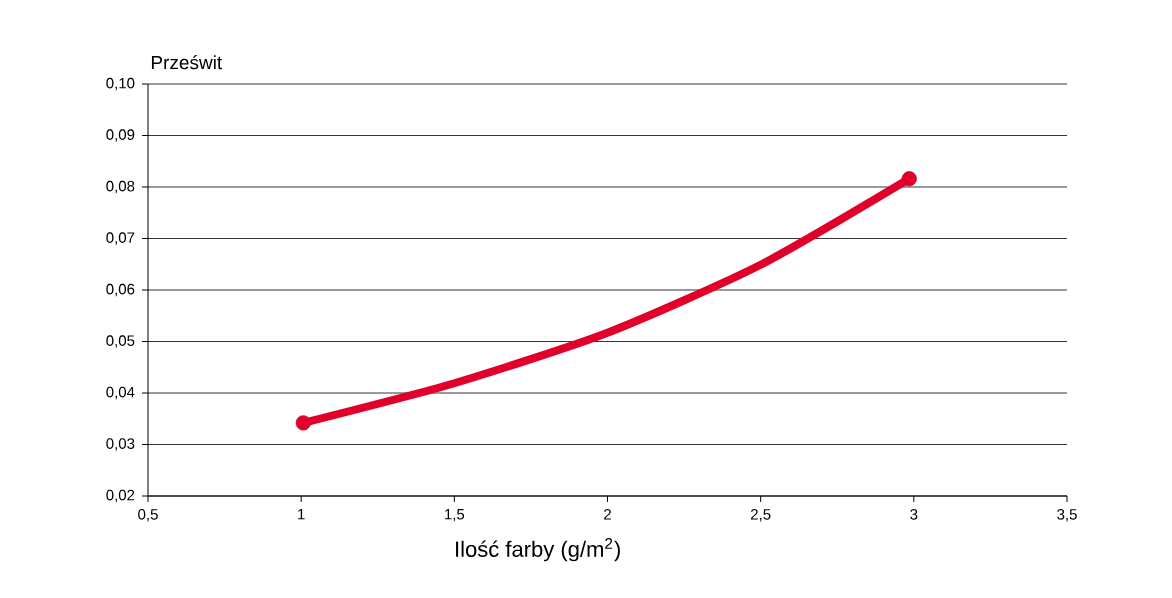 This screenshot has width=1172, height=598. I want to click on y-tick-label: 0,02, so click(120, 496).